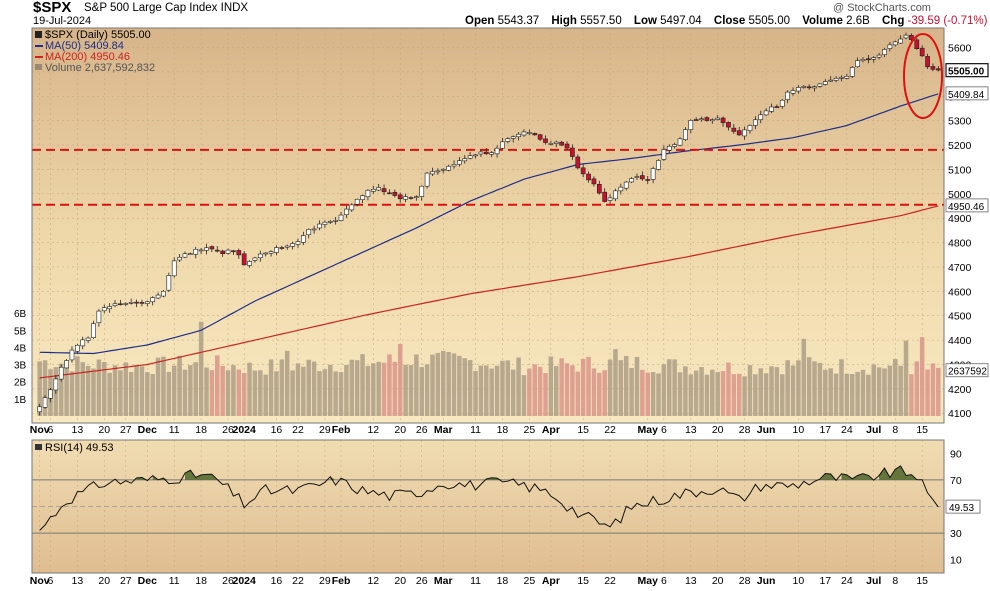  Describe the element at coordinates (228, 430) in the screenshot. I see `date-tick-label: 26` at that location.